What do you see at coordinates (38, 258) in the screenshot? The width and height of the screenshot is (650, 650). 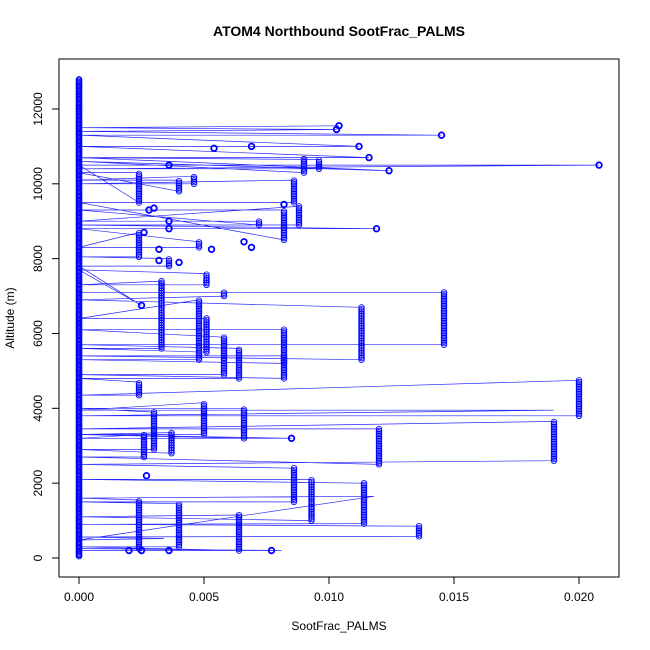 I see `y-tick-label: 8000` at bounding box center [38, 258].